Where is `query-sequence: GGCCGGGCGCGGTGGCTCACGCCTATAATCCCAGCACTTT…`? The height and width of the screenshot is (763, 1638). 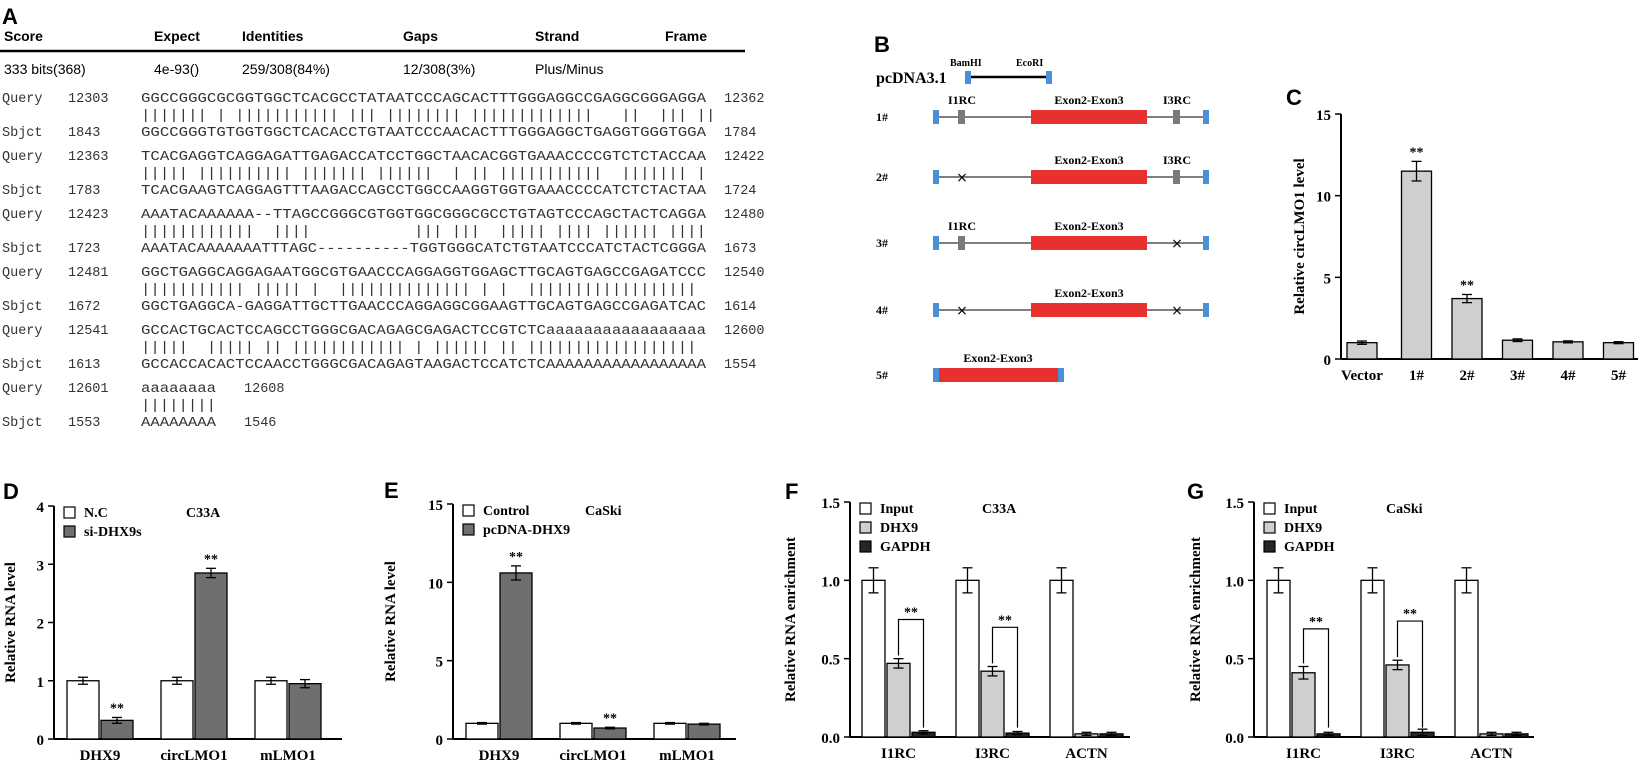 query-sequence: GGCCGGGCGCGGTGGCTCACGCCTATAATCCCAGCACTTT… is located at coordinates (424, 99).